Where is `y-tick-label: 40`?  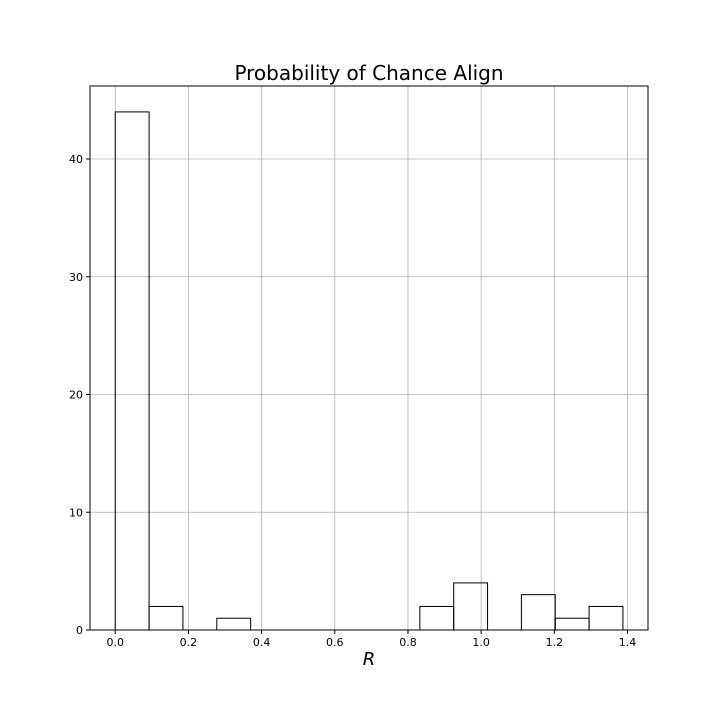
y-tick-label: 40 is located at coordinates (76, 159).